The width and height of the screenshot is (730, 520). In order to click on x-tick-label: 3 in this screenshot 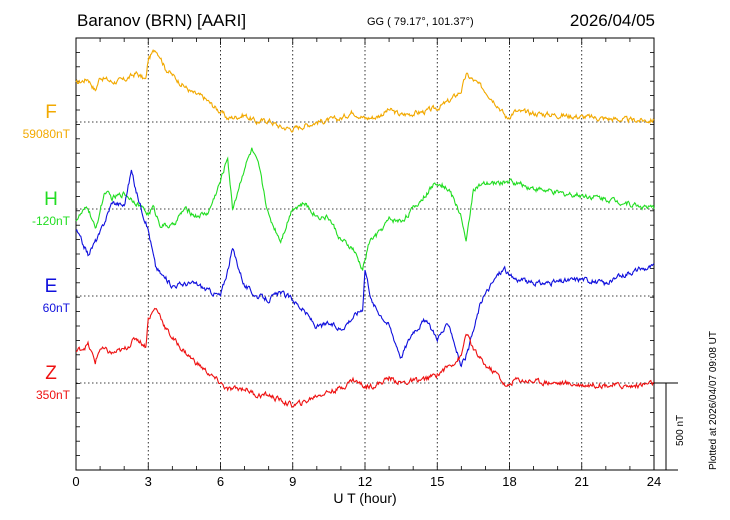, I will do `click(148, 481)`.